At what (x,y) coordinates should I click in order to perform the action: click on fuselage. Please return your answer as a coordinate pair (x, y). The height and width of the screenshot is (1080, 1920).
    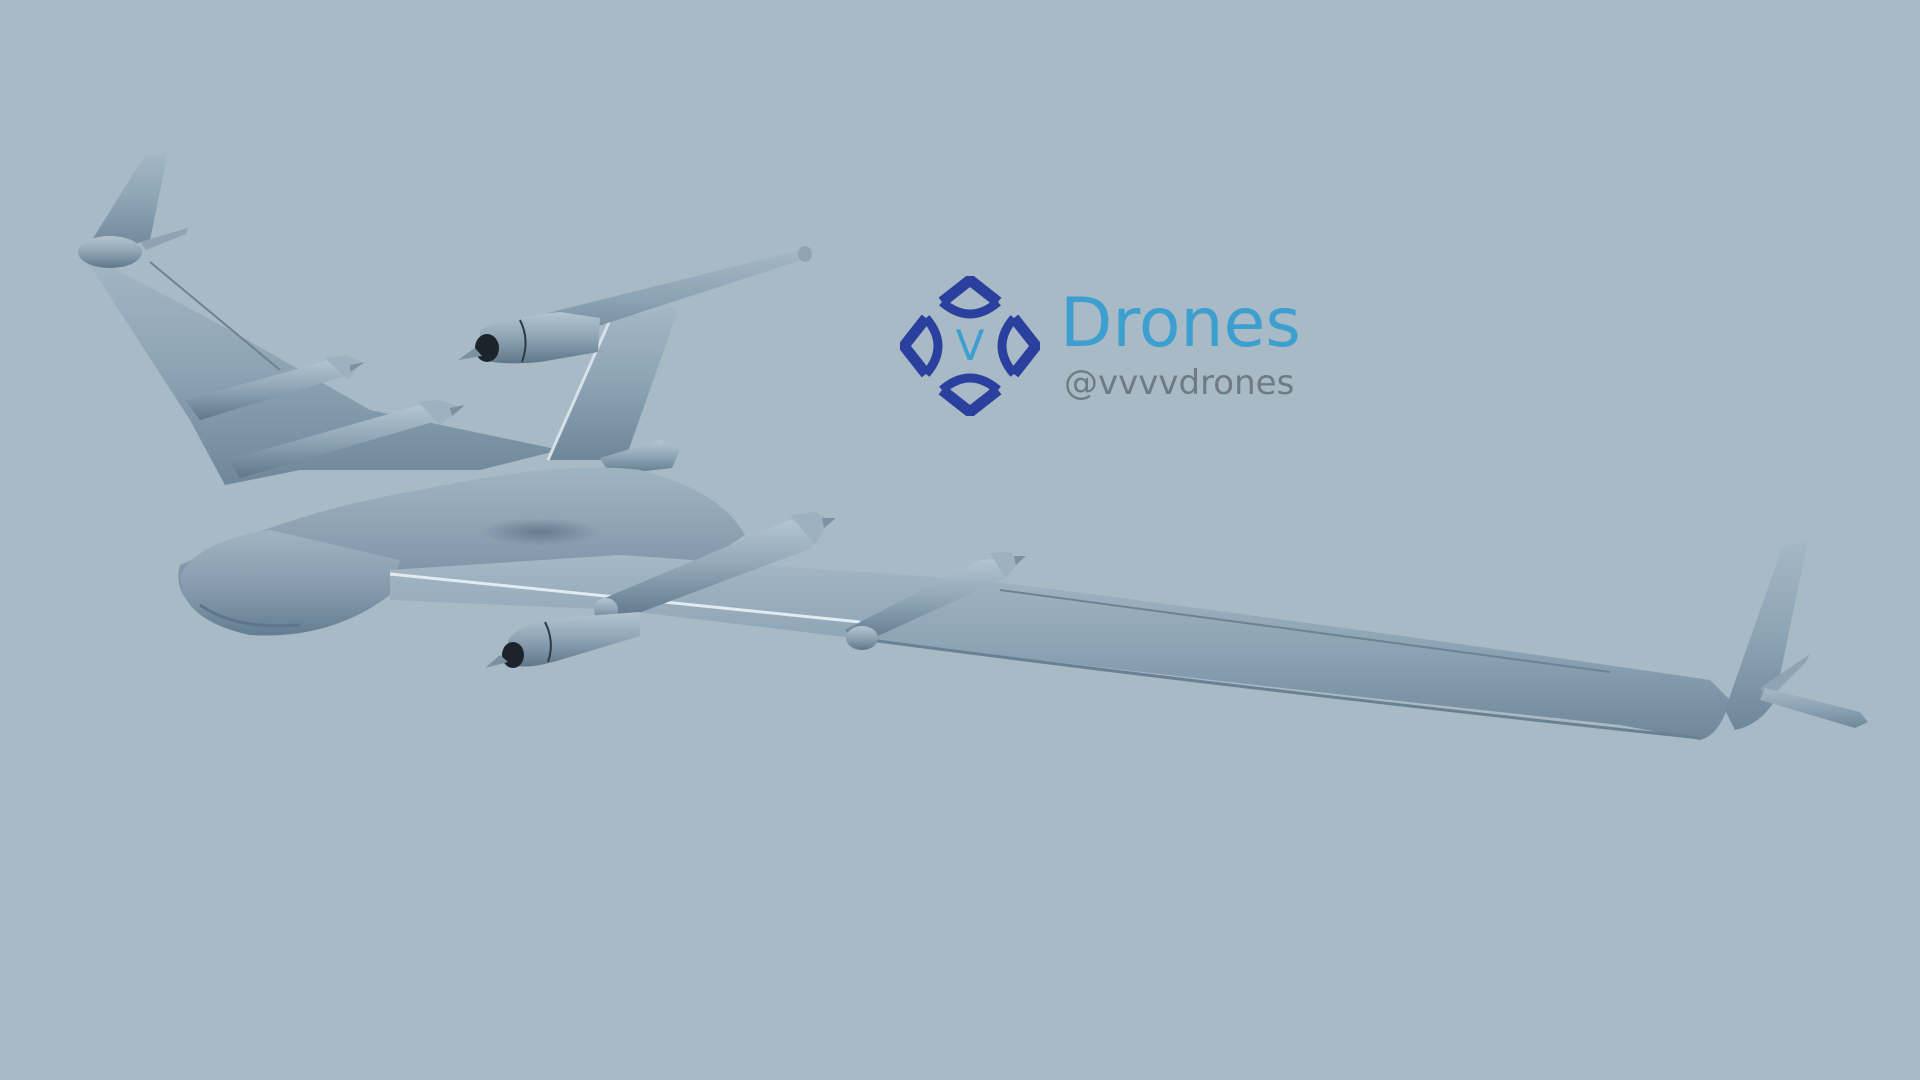
    Looking at the image, I should click on (461, 551).